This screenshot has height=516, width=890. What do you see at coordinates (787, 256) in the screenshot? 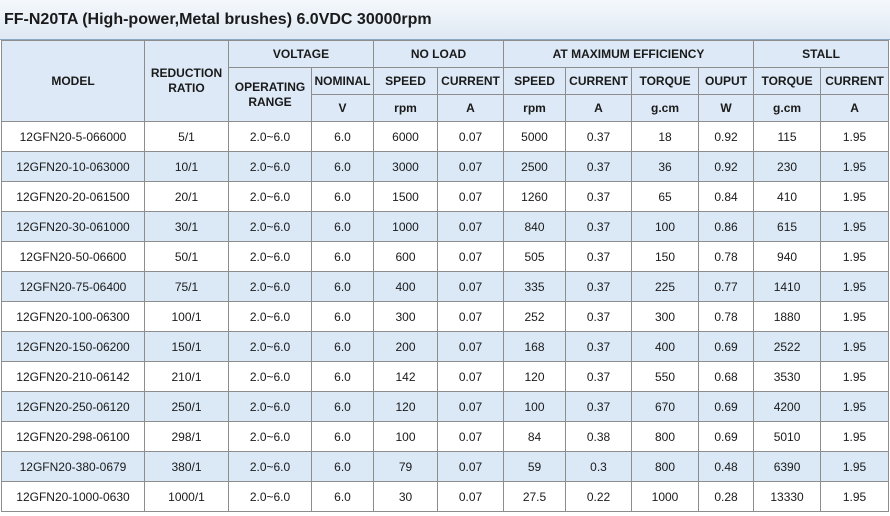
I see `cell-st-torque: 940` at bounding box center [787, 256].